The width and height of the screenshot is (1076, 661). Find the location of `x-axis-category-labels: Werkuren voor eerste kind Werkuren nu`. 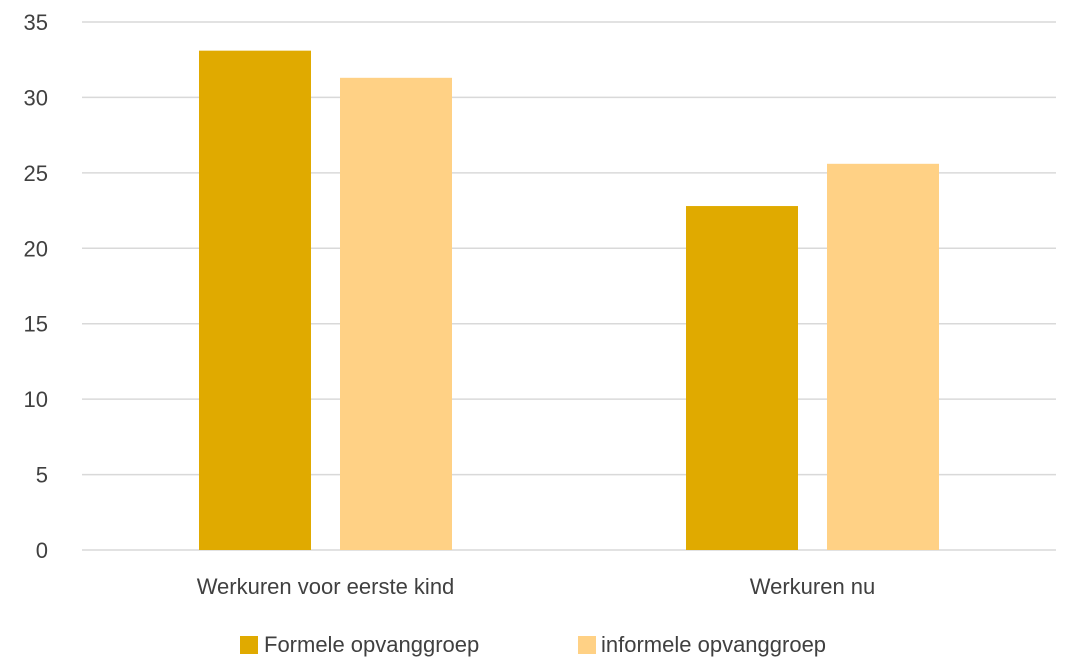

x-axis-category-labels: Werkuren voor eerste kind Werkuren nu is located at coordinates (536, 586).